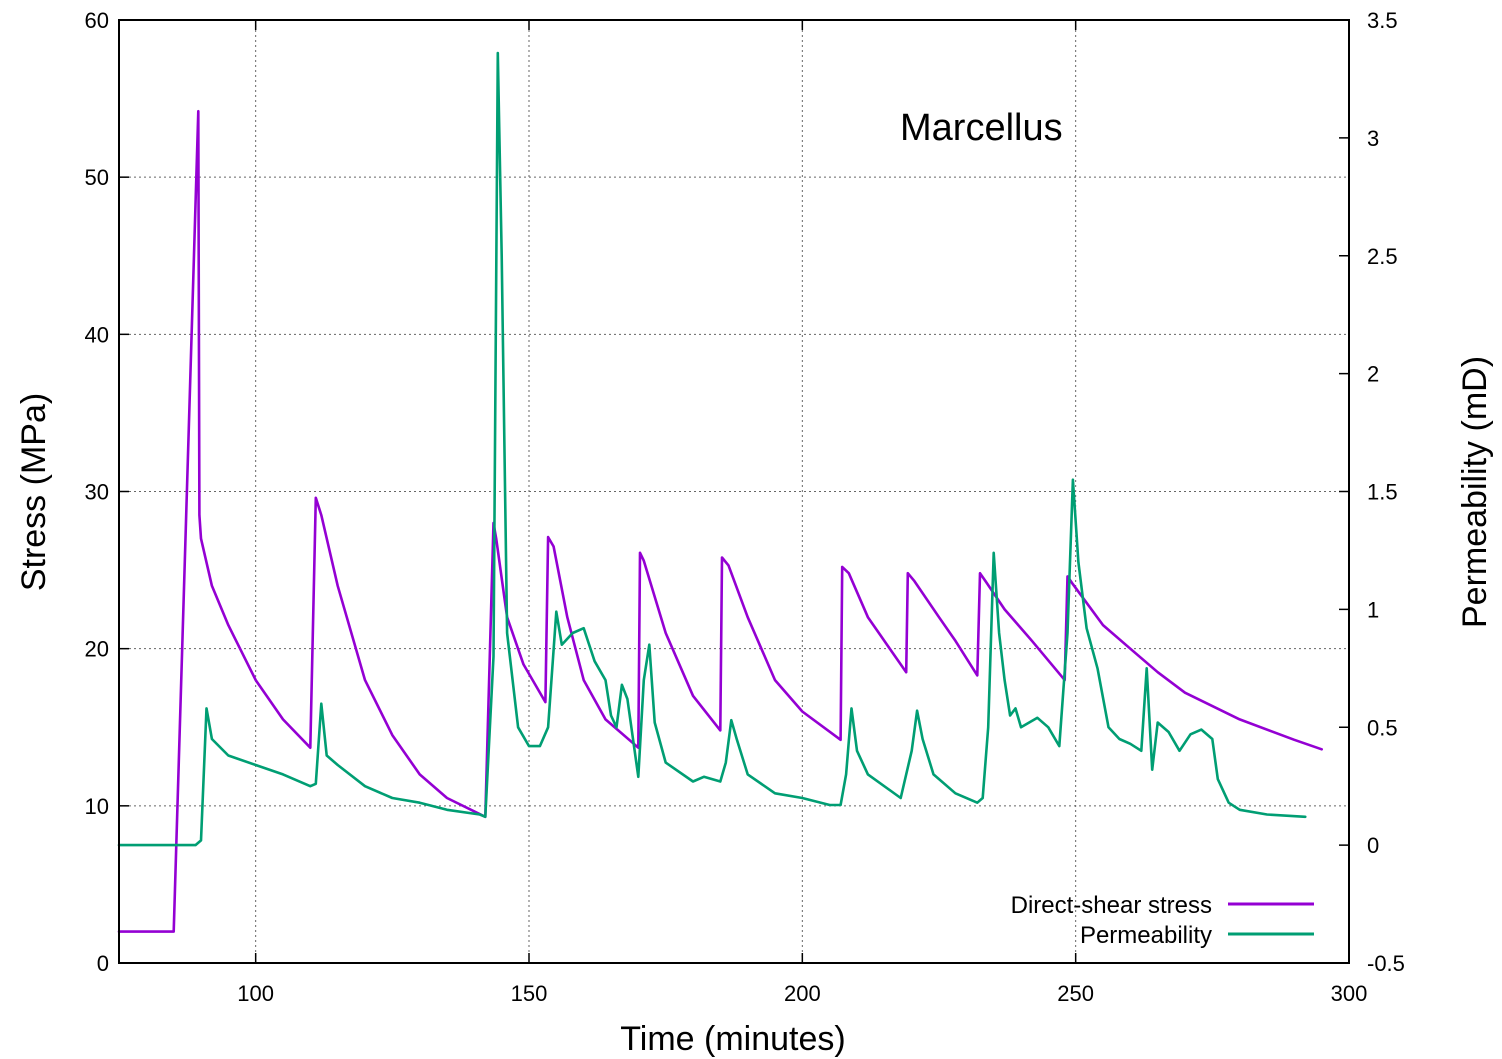 This screenshot has width=1502, height=1059. Describe the element at coordinates (1475, 492) in the screenshot. I see `y-axis-title-right: Permeability (mD)` at that location.